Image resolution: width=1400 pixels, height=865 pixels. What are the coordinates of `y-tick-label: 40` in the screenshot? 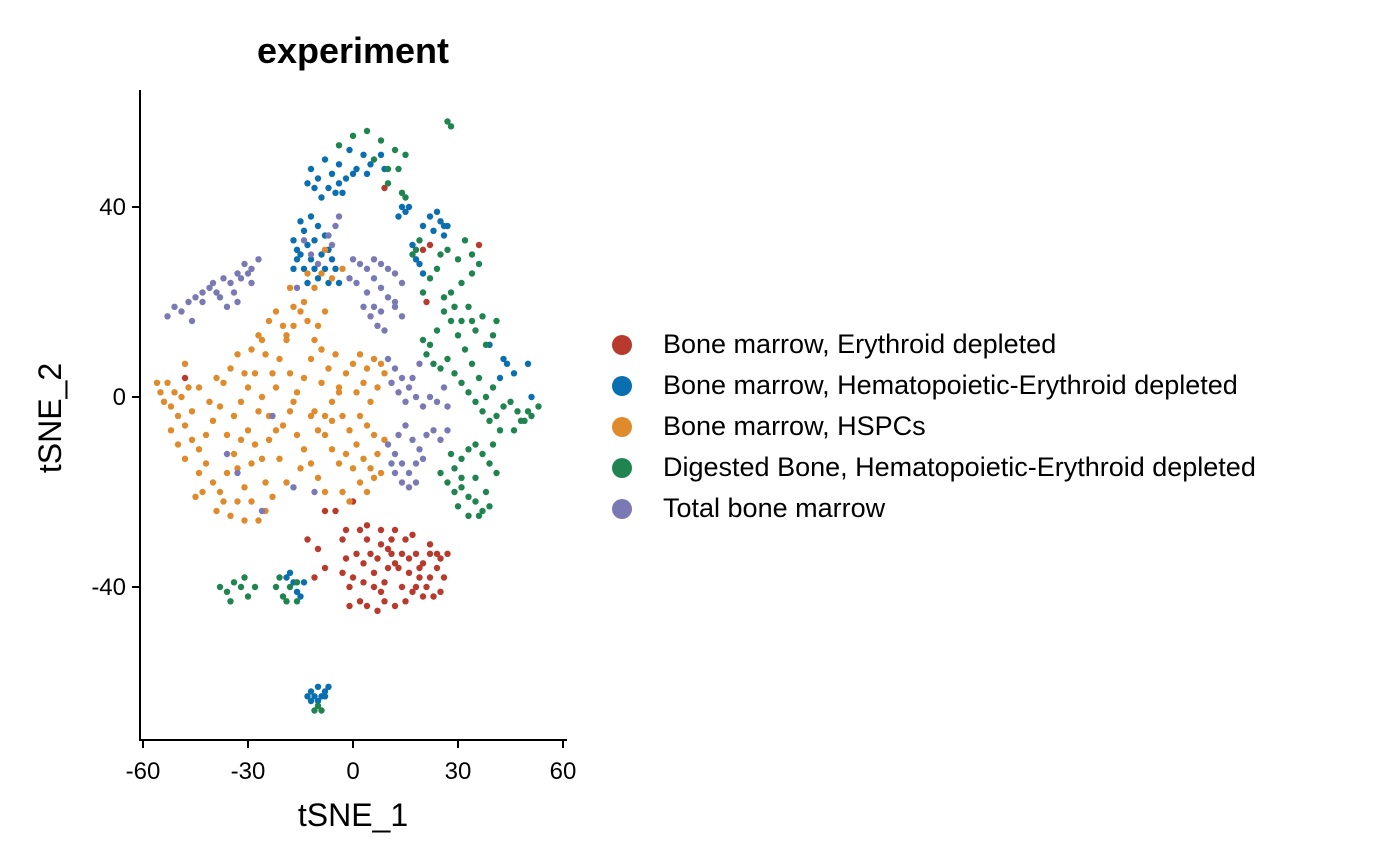 It's located at (112, 207).